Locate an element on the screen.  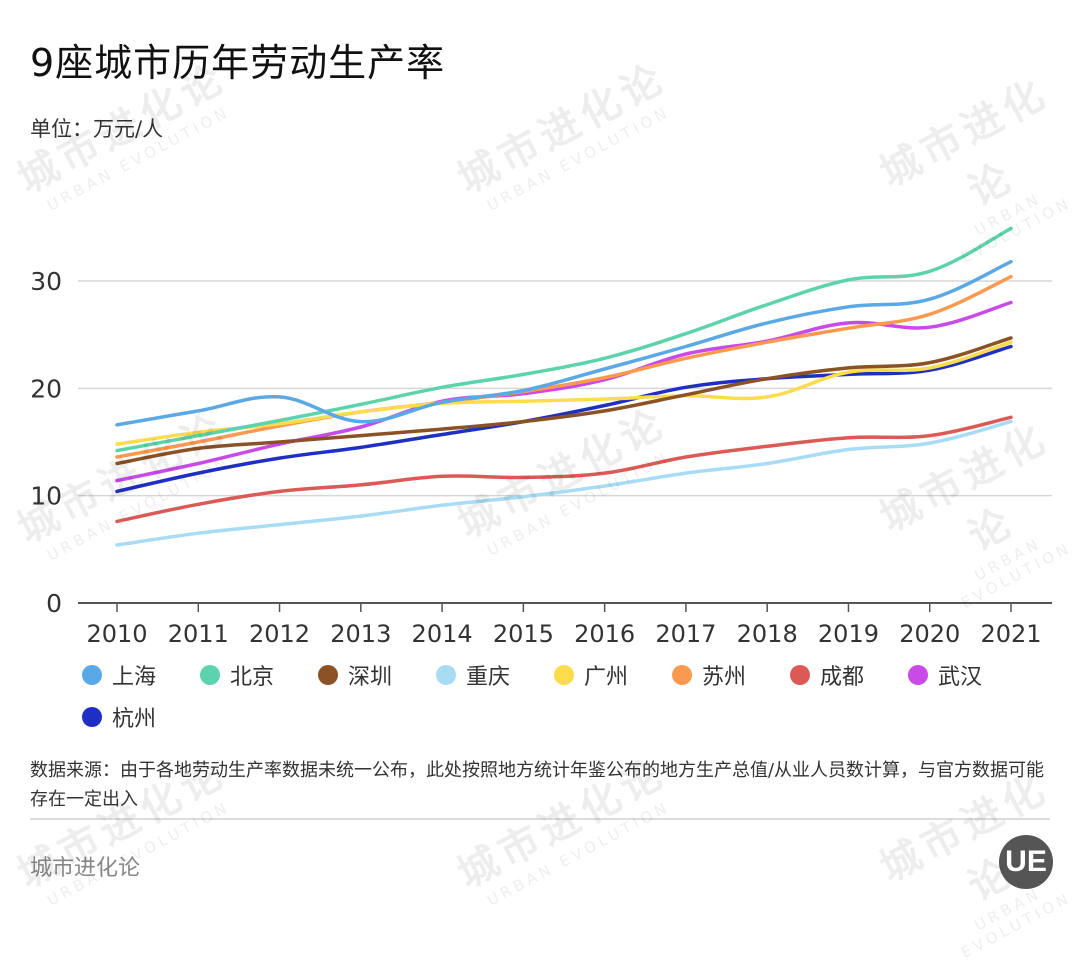
series-line-上海 is located at coordinates (564, 343).